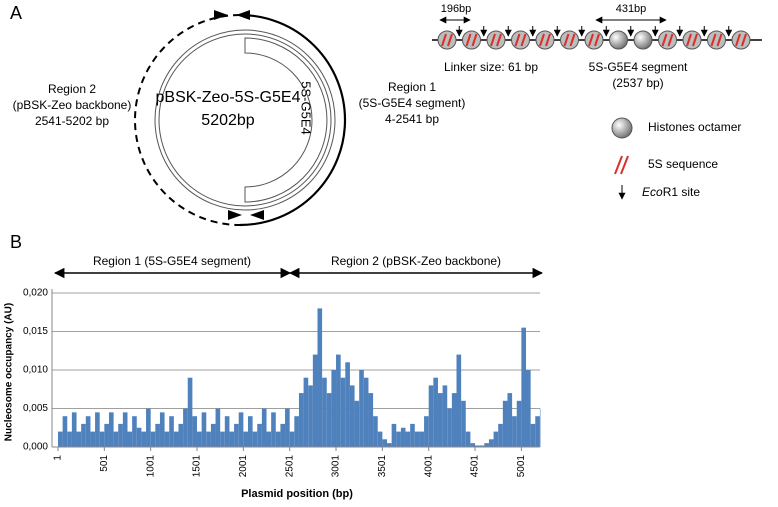 The height and width of the screenshot is (507, 778). Describe the element at coordinates (638, 67) in the screenshot. I see `segment-label: 5S-G5E4 segment` at that location.